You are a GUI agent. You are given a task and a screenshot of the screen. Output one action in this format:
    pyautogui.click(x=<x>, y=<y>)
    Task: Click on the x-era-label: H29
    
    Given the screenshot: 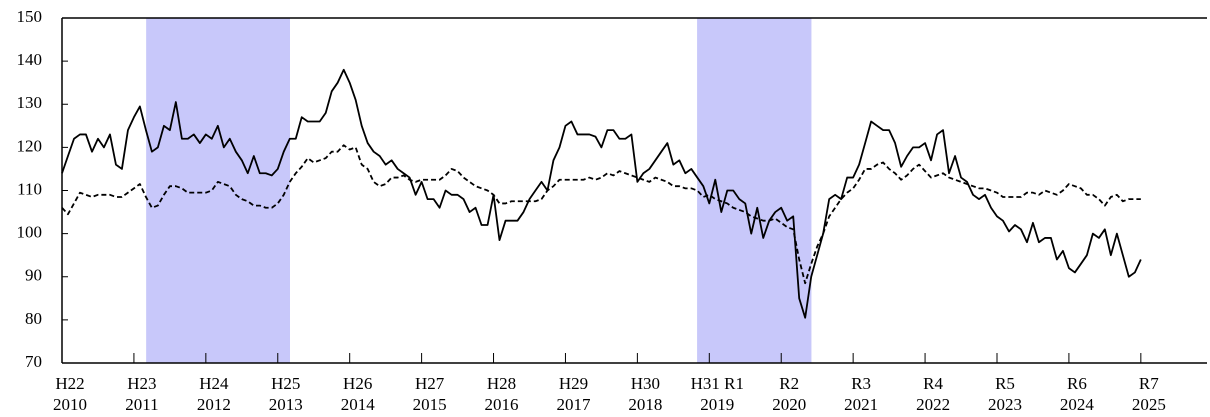 What is the action you would take?
    pyautogui.click(x=573, y=383)
    